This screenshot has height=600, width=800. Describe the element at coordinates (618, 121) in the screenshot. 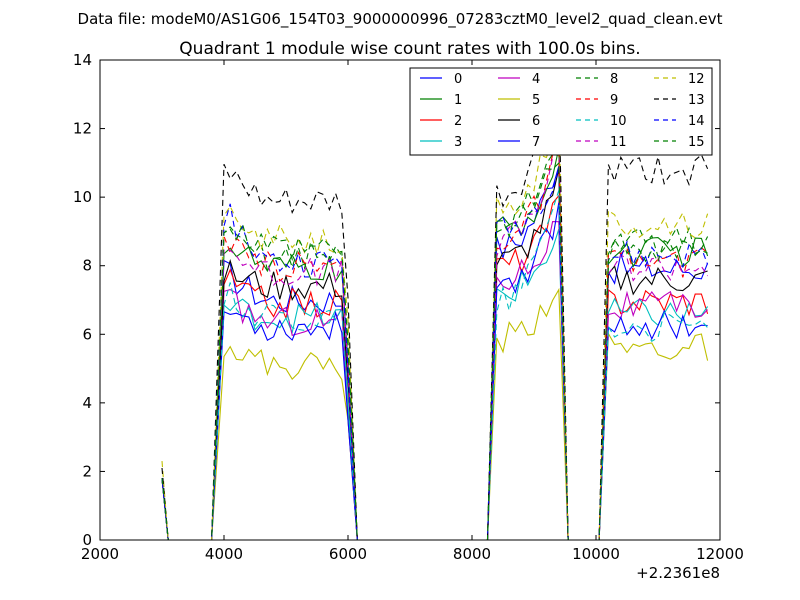

I see `legend-label-10: 10` at that location.